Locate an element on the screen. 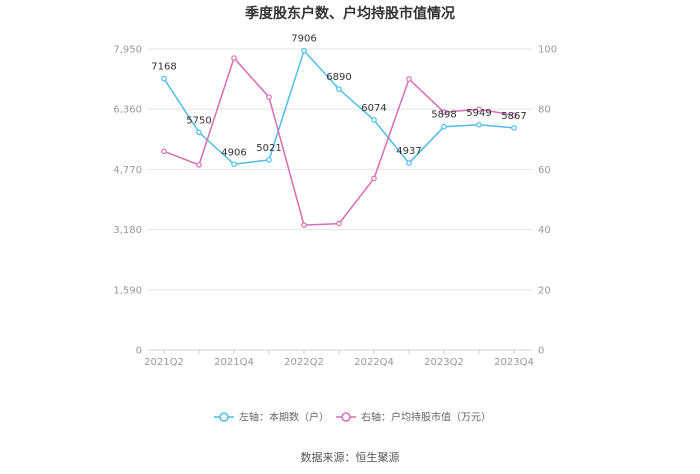  x-tick-label: 2023Q4 is located at coordinates (514, 362).